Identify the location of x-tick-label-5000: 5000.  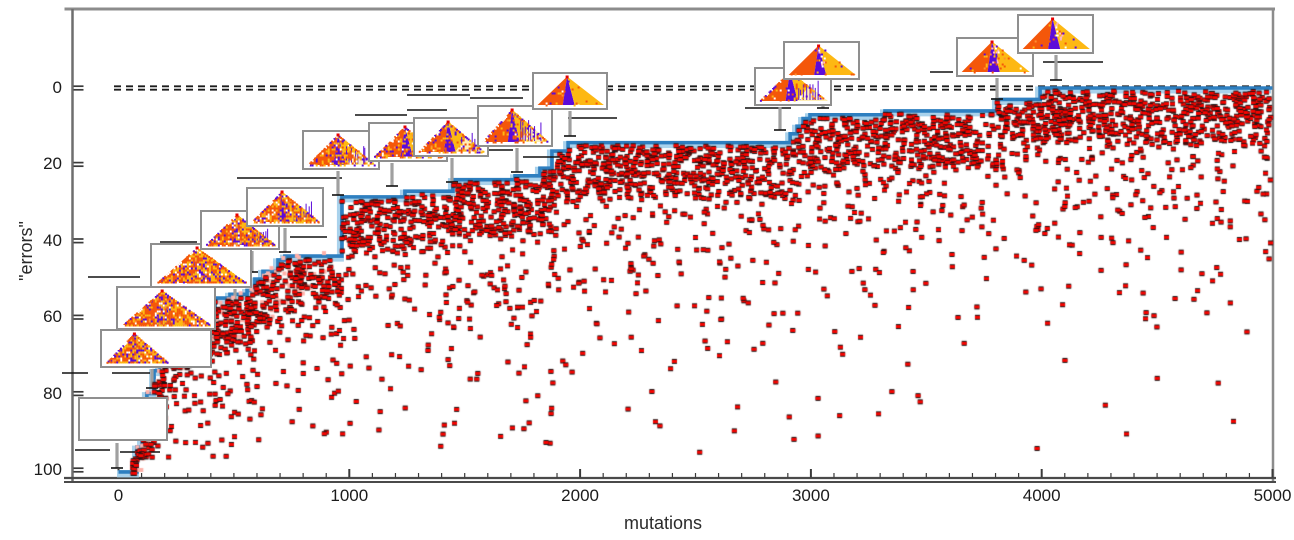
(1272, 495).